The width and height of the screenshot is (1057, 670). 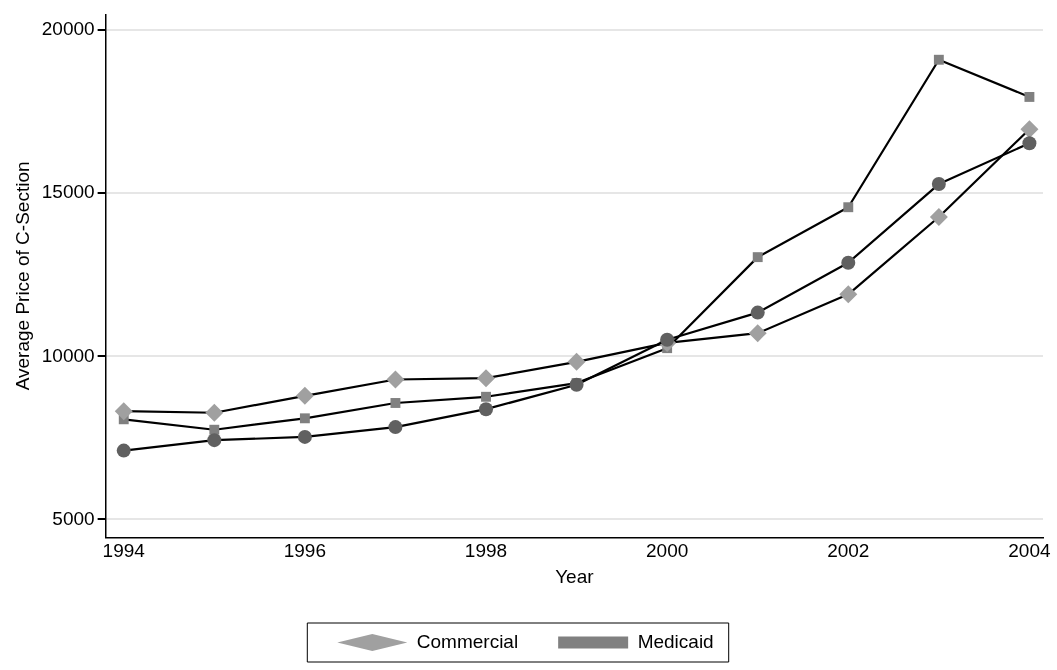 What do you see at coordinates (124, 551) in the screenshot?
I see `x-tick-label: 1994` at bounding box center [124, 551].